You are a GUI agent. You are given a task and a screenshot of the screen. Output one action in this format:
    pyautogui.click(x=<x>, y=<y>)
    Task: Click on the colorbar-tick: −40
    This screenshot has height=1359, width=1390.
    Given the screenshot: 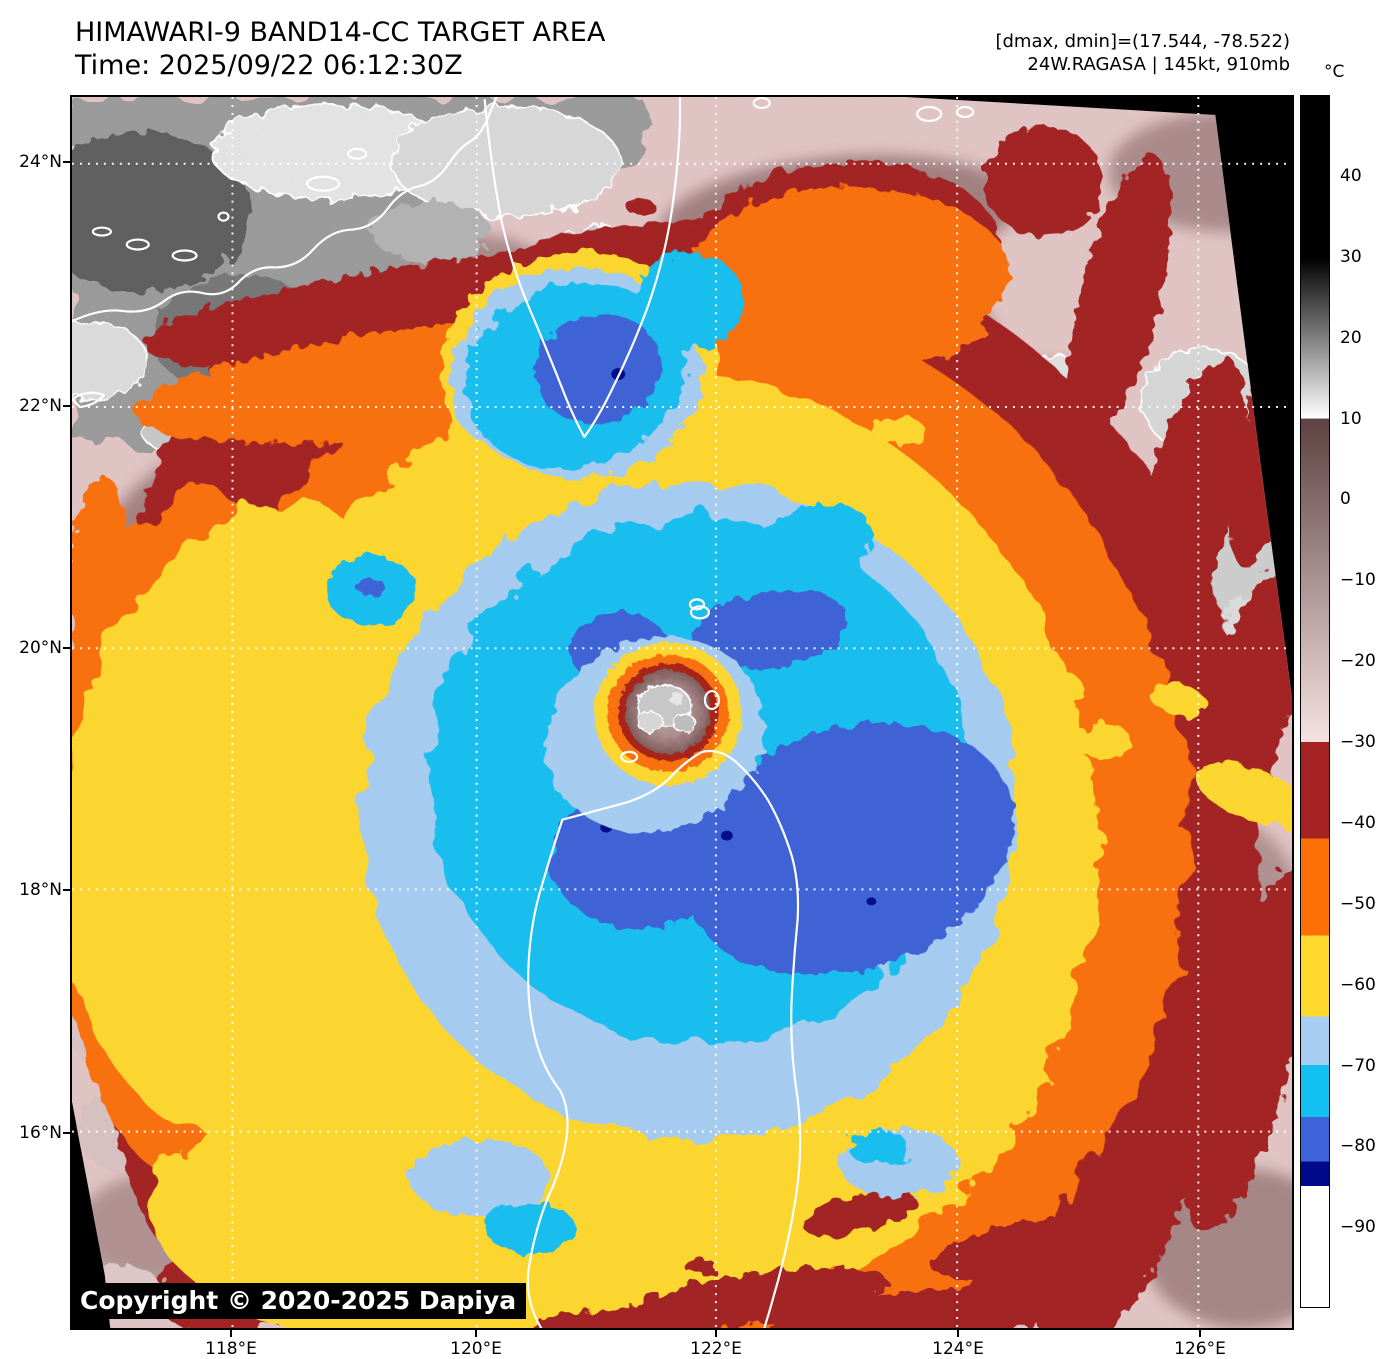 What is the action you would take?
    pyautogui.click(x=1358, y=823)
    